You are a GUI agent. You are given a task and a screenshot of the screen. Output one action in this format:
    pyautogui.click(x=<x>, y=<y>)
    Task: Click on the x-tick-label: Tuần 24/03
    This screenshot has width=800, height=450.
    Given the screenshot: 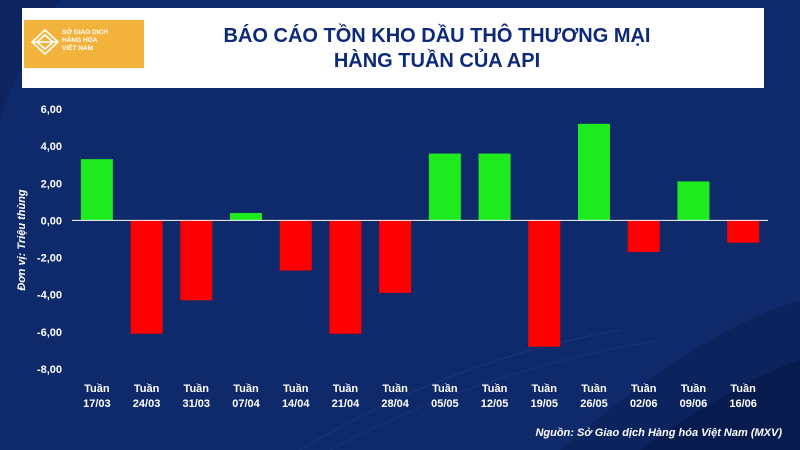 What is the action you would take?
    pyautogui.click(x=147, y=396)
    